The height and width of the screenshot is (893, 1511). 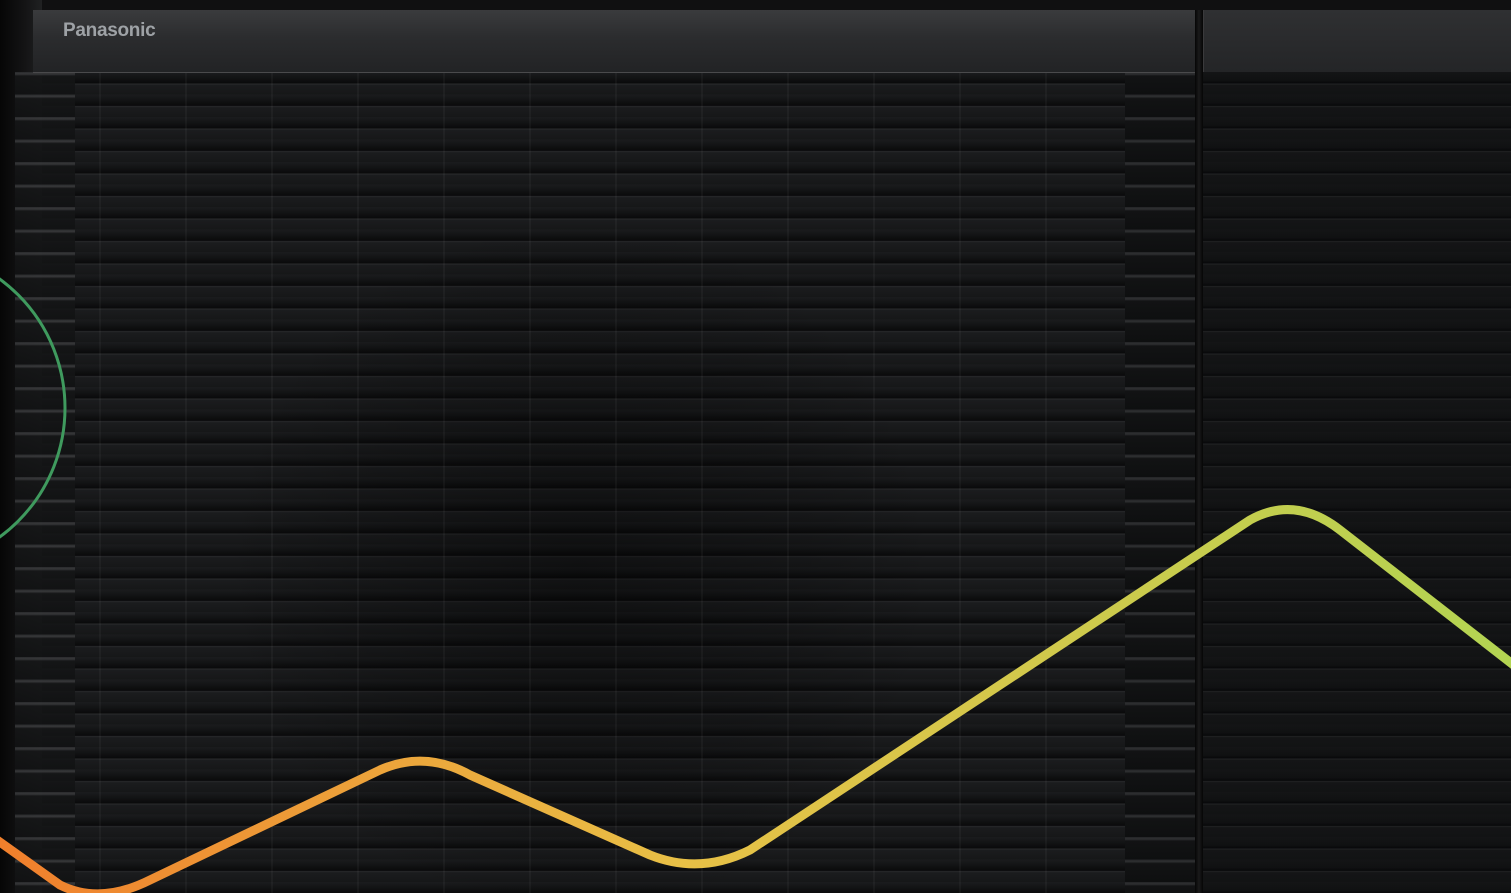 What do you see at coordinates (1199, 451) in the screenshot?
I see `panel-divider` at bounding box center [1199, 451].